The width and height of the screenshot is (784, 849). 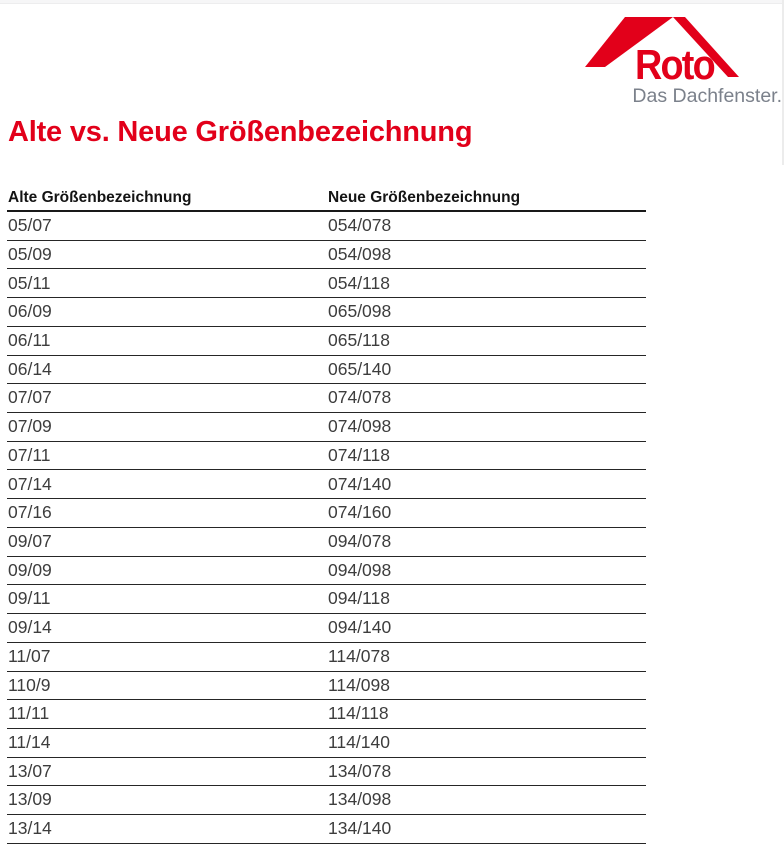 What do you see at coordinates (30, 541) in the screenshot?
I see `old-size-cell: 09/07` at bounding box center [30, 541].